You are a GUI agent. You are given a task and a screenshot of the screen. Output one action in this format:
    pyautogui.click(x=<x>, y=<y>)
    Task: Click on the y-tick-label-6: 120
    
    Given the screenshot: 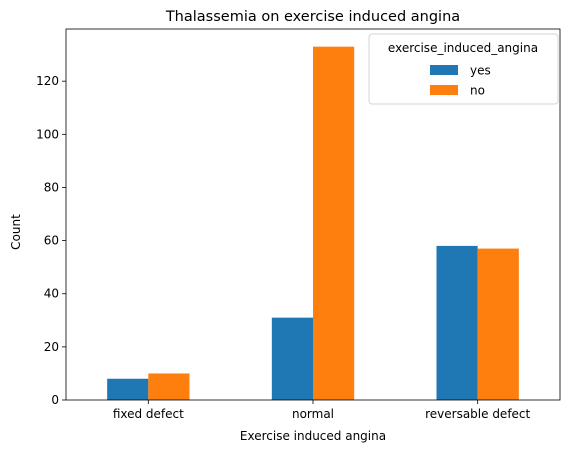 What is the action you would take?
    pyautogui.click(x=47, y=81)
    